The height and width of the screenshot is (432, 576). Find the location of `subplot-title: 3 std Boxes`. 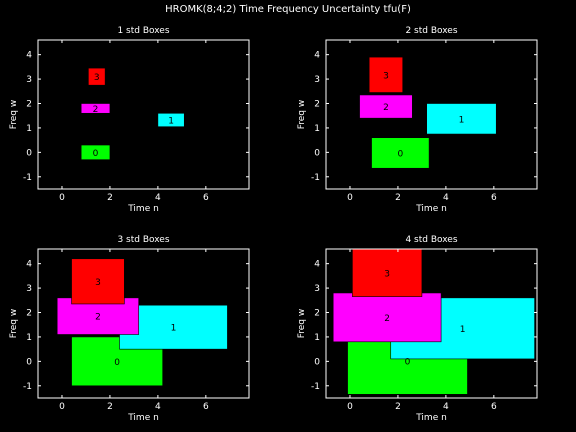

subplot-title: 3 std Boxes is located at coordinates (143, 240).